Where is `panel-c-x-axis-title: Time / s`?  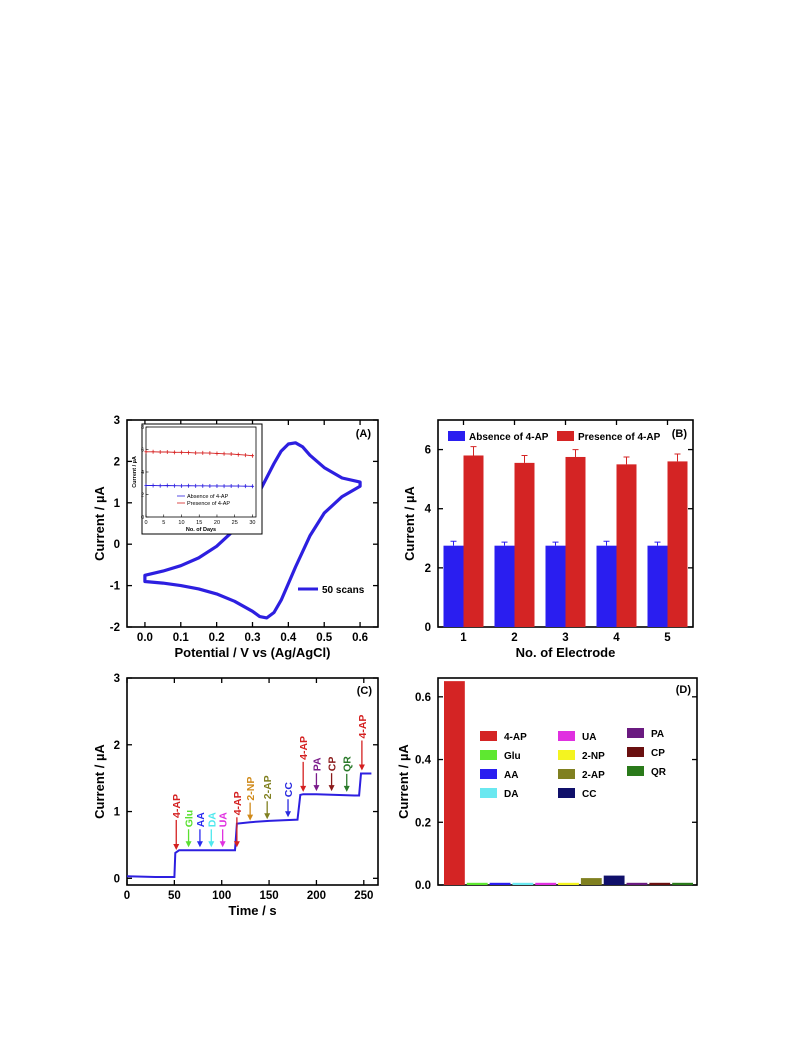 panel-c-x-axis-title: Time / s is located at coordinates (252, 910).